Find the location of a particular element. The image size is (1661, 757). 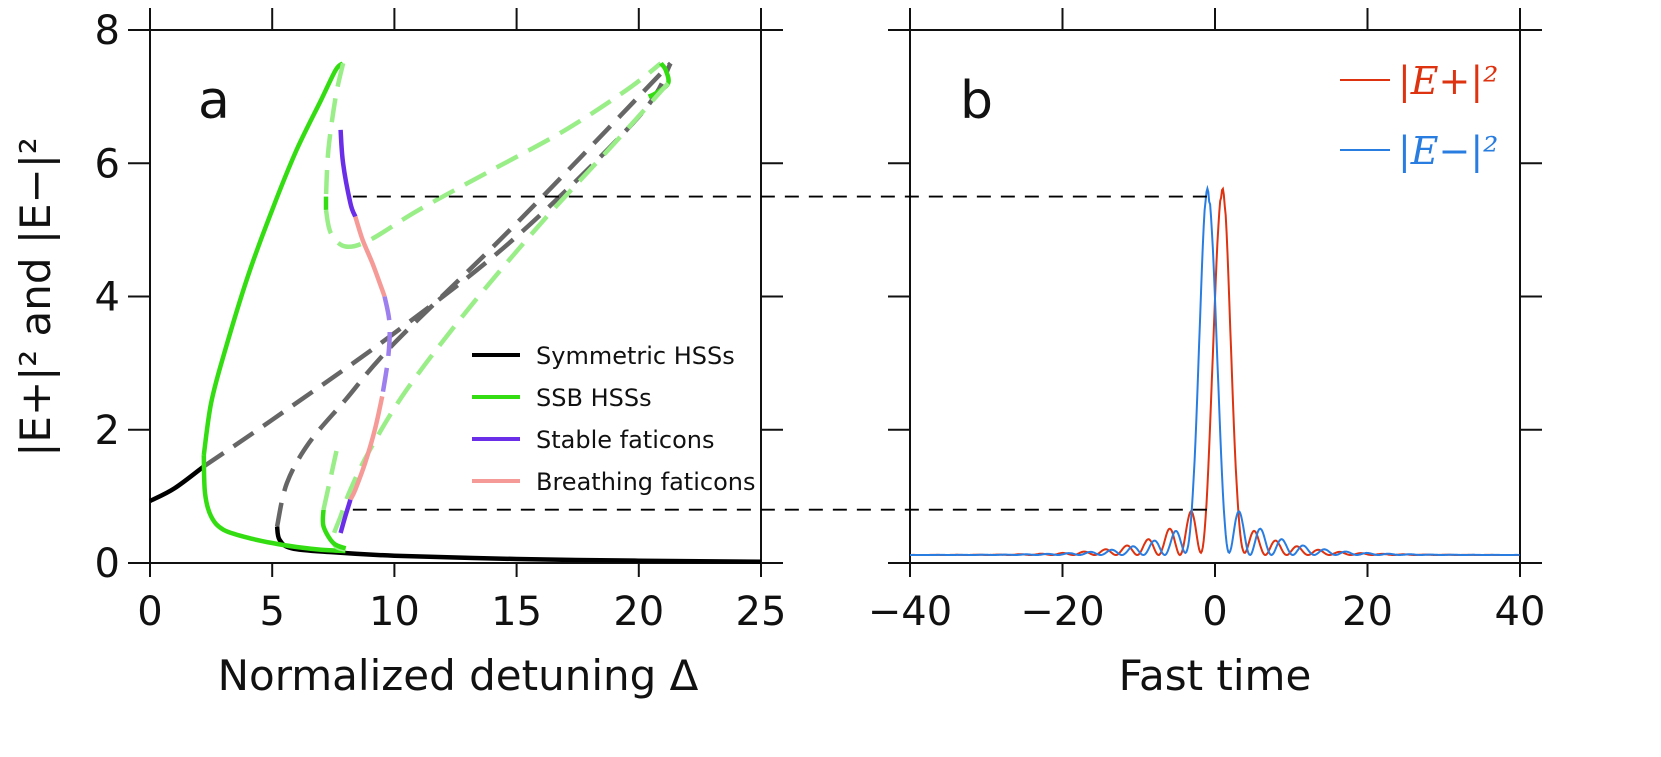

y-tick-label: 8 is located at coordinates (107, 31).